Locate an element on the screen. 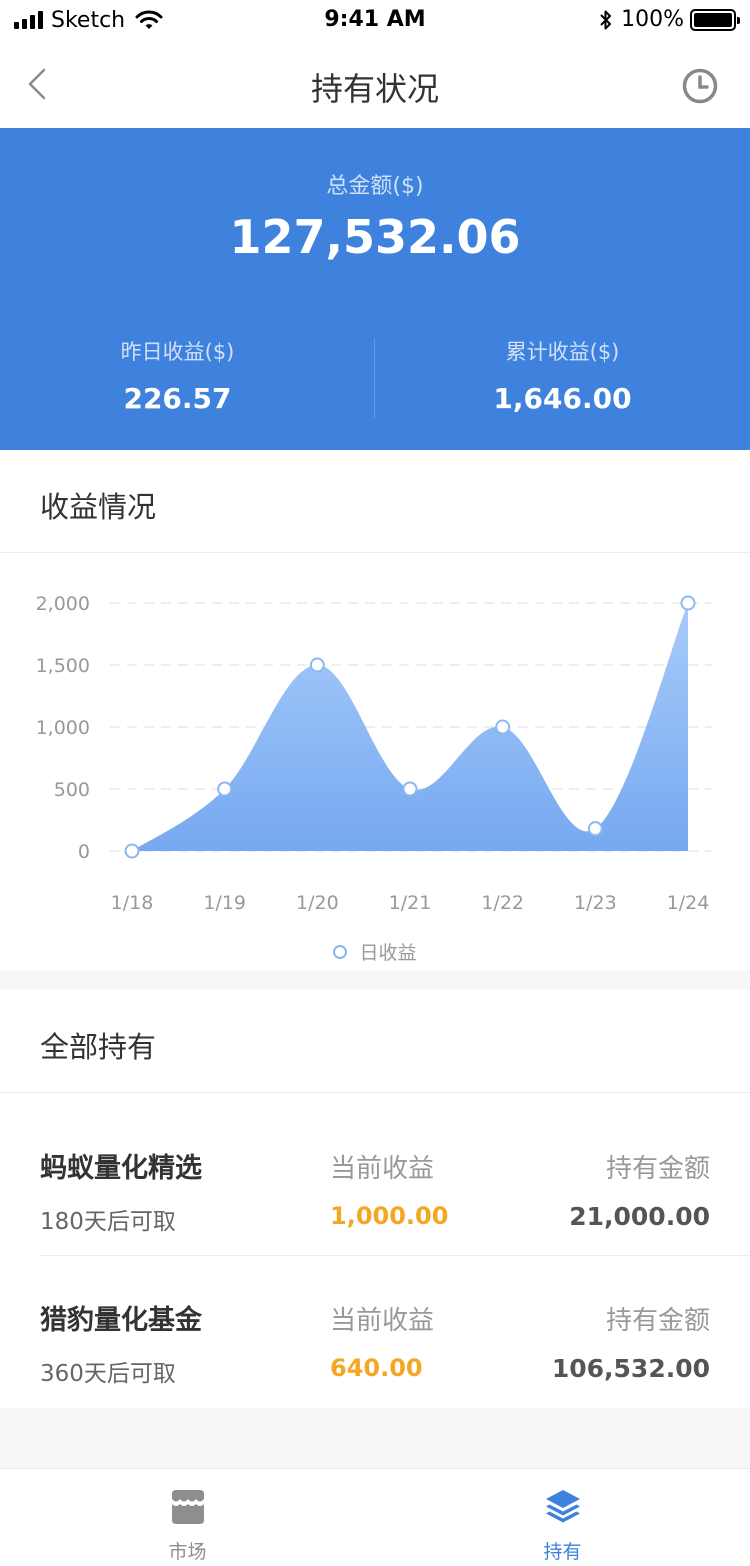 This screenshot has height=1566, width=750. history-button is located at coordinates (700, 86).